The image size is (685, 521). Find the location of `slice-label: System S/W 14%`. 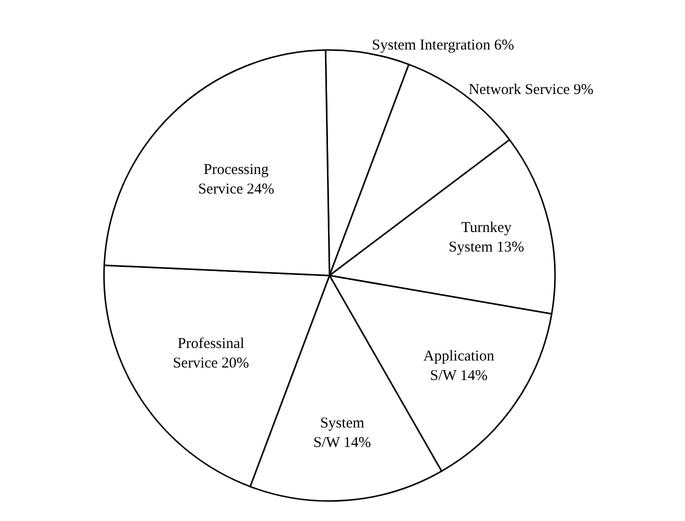

slice-label: System S/W 14% is located at coordinates (342, 433).